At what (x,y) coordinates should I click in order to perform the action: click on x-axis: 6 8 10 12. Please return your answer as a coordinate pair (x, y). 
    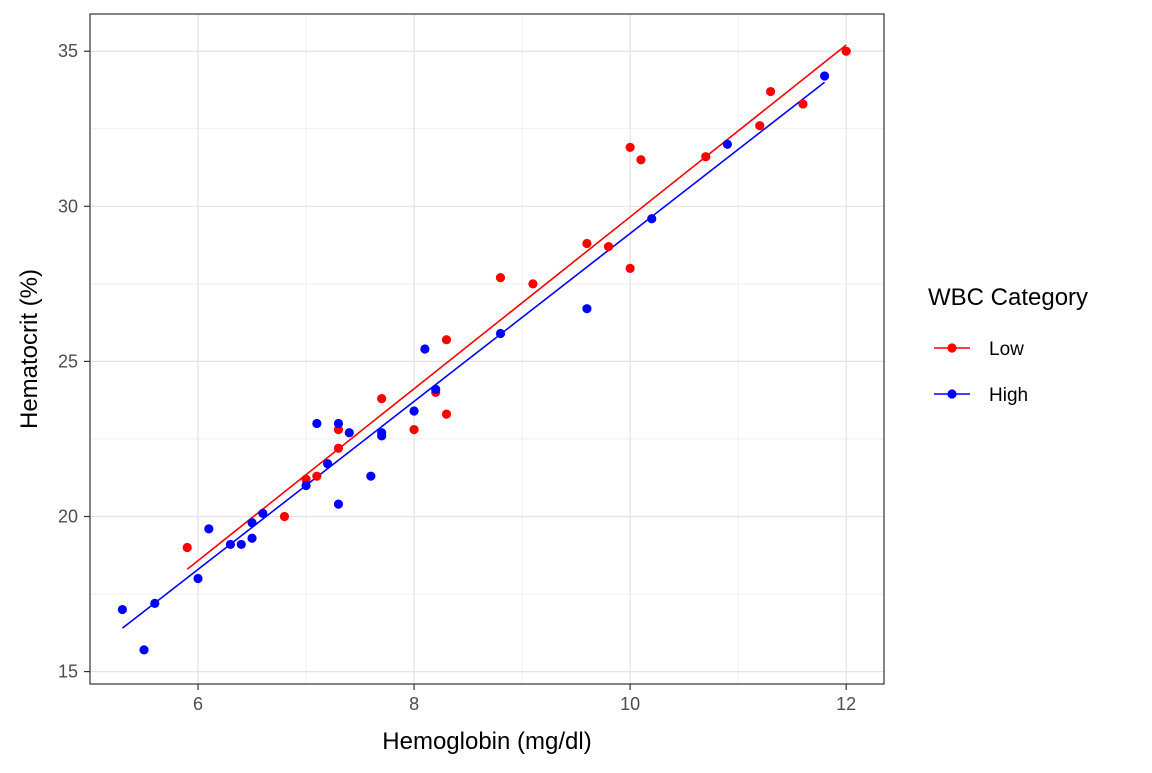
    Looking at the image, I should click on (524, 699).